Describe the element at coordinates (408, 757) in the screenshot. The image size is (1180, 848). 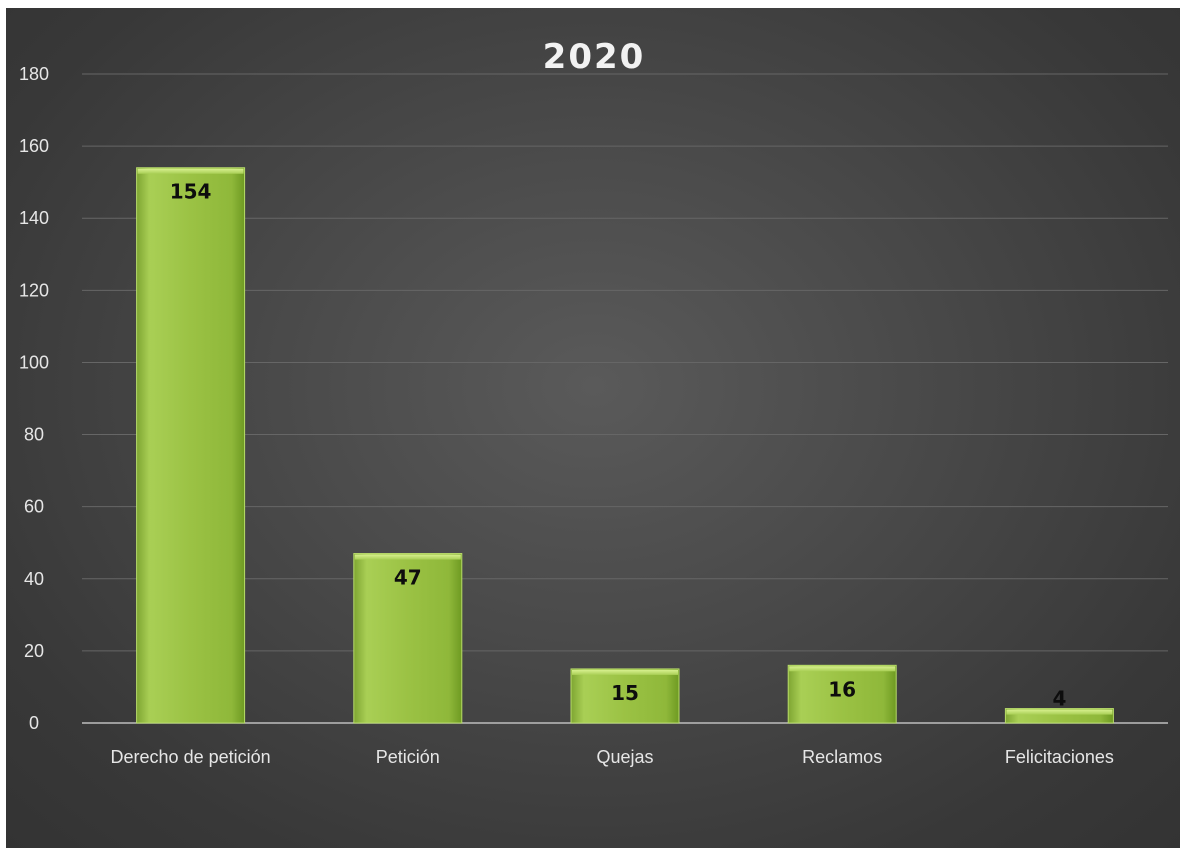
I see `x-tick-label: Petición` at that location.